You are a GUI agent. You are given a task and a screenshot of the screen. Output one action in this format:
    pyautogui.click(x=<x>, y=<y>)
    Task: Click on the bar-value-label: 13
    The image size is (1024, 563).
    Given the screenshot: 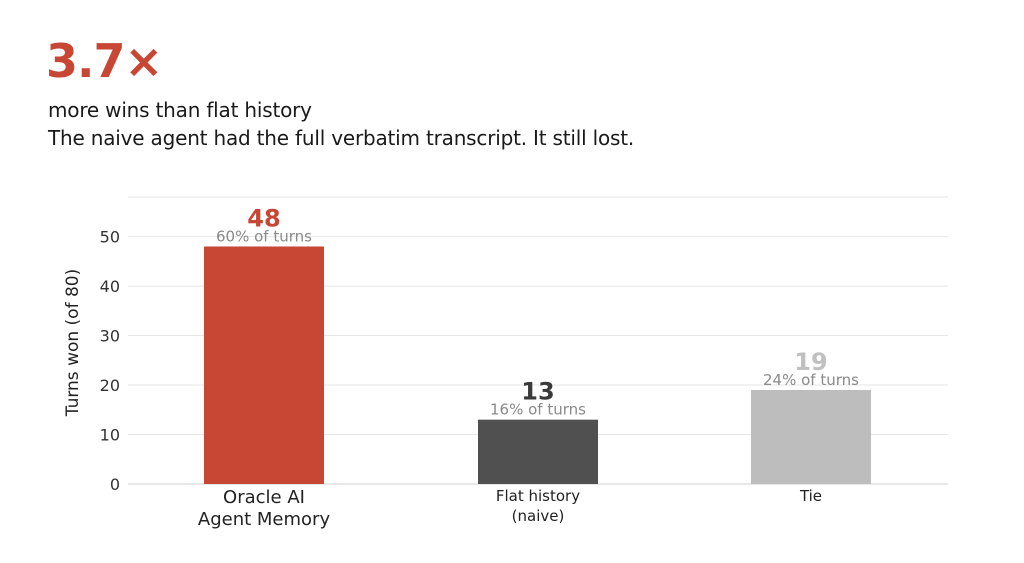 What is the action you would take?
    pyautogui.click(x=537, y=392)
    